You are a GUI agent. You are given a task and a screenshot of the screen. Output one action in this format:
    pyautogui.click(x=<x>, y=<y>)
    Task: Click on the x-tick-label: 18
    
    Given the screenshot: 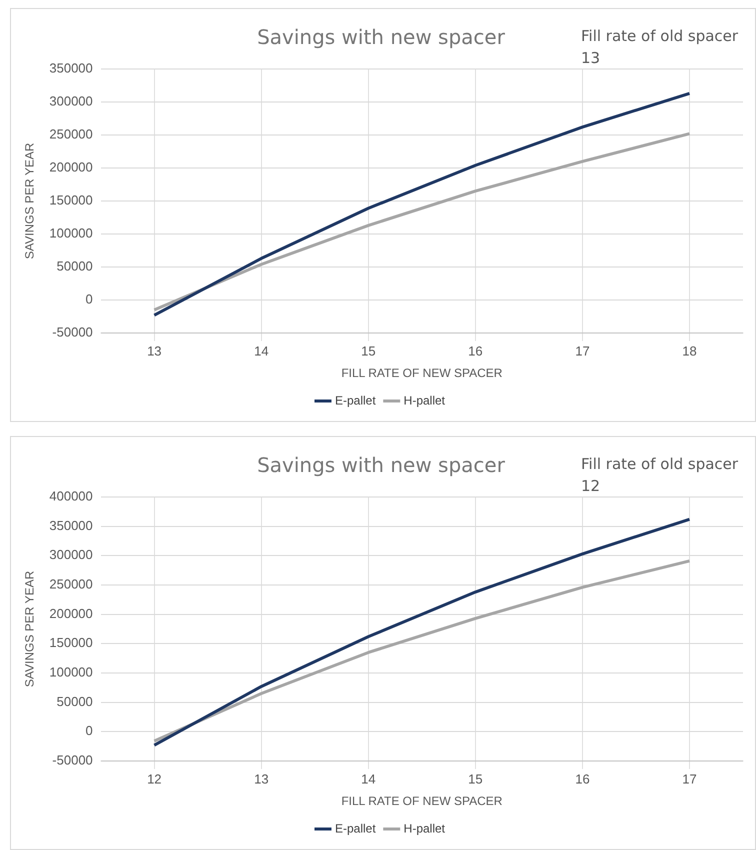 What is the action you would take?
    pyautogui.click(x=689, y=350)
    